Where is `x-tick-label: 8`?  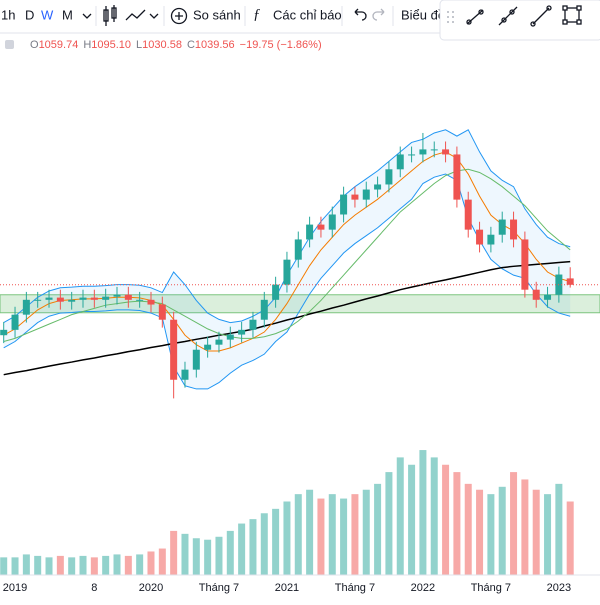 x-tick-label: 8 is located at coordinates (94, 588).